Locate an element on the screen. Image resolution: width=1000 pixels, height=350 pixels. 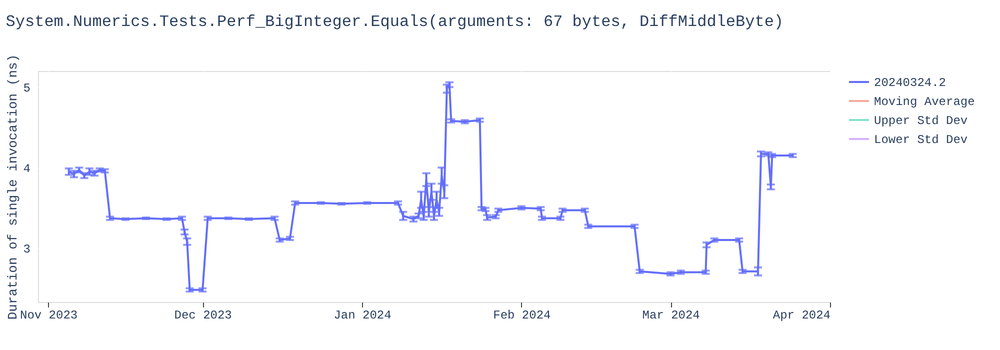
legend-label: Upper Std Dev is located at coordinates (921, 121).